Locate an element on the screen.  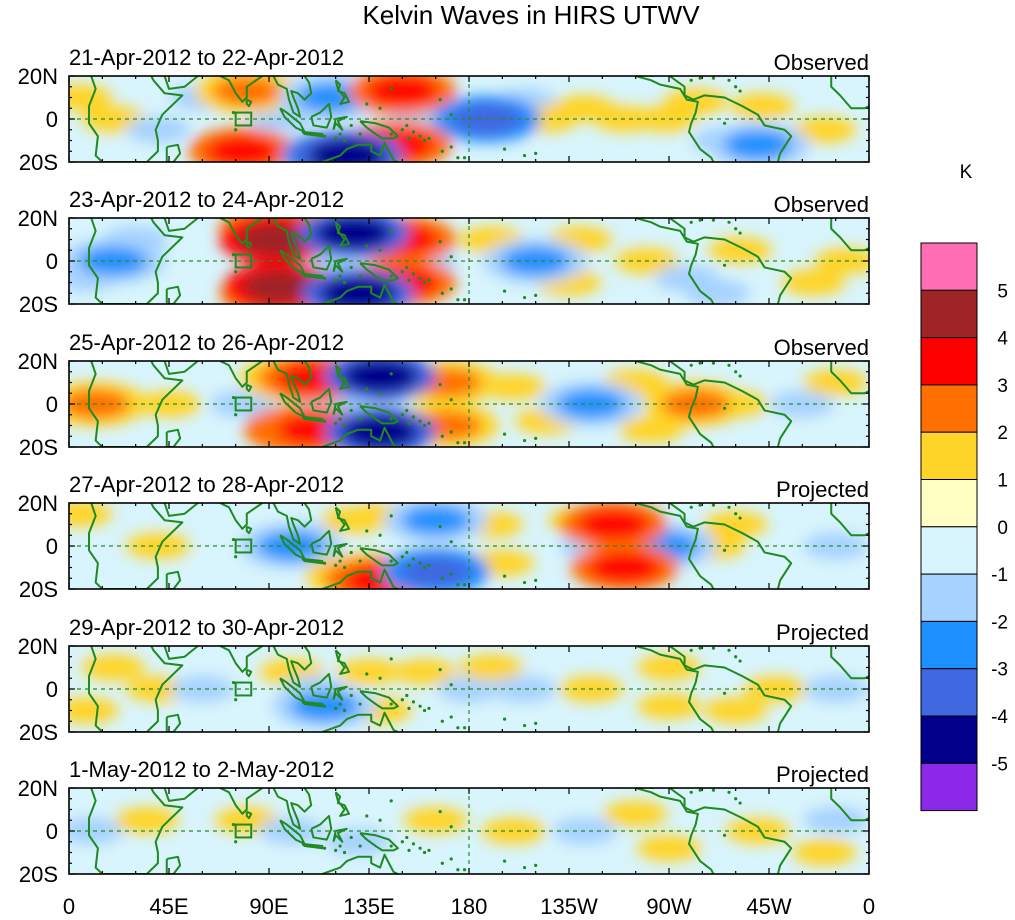
y-tick-label: 20N is located at coordinates (38, 76).